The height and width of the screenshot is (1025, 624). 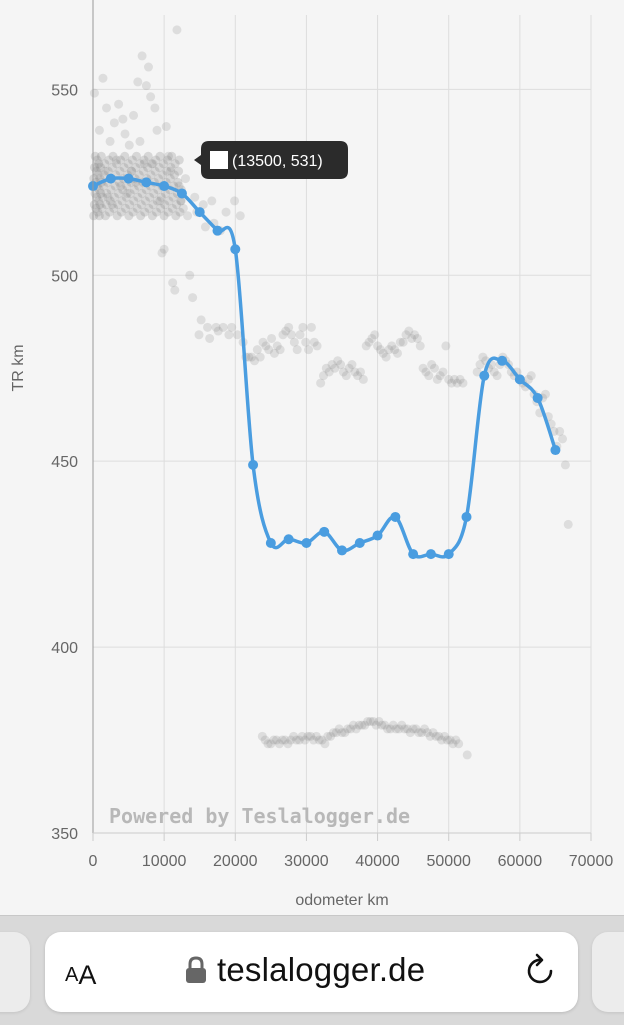 I want to click on reload-icon, so click(x=540, y=968).